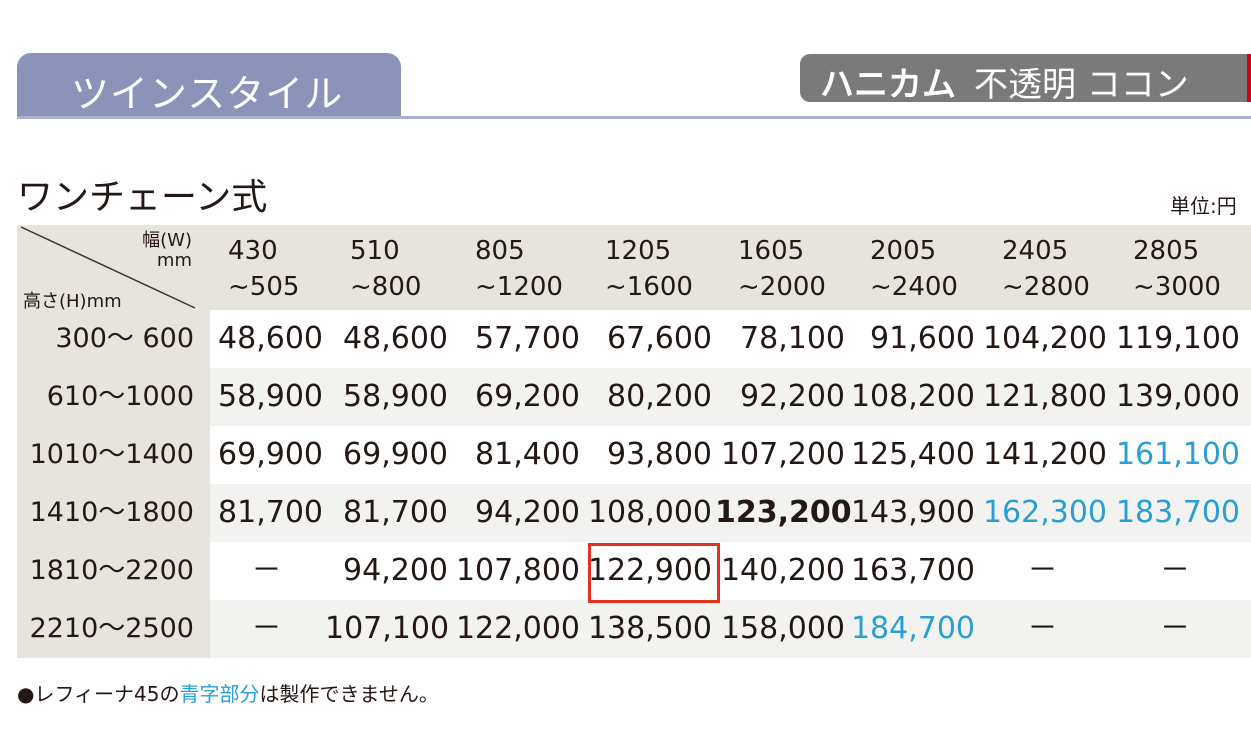 This screenshot has height=745, width=1251. I want to click on col-from: 2805, so click(1166, 251).